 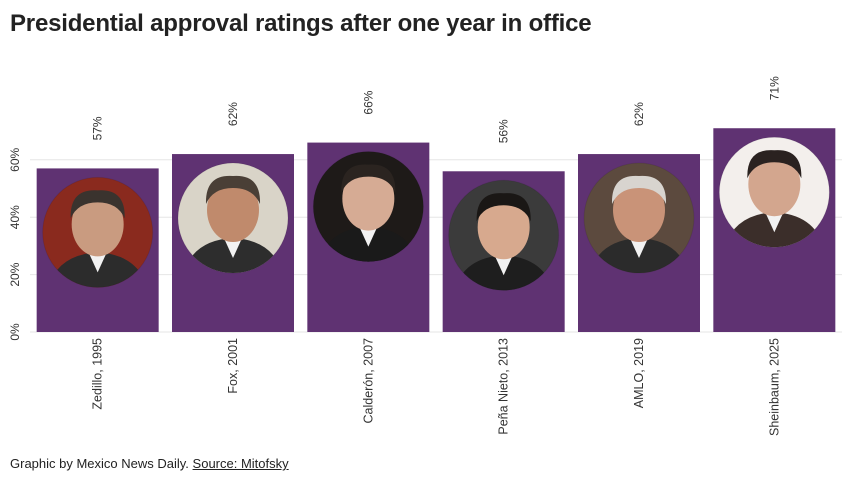 I want to click on sheinbaum-portrait-icon, so click(x=774, y=192).